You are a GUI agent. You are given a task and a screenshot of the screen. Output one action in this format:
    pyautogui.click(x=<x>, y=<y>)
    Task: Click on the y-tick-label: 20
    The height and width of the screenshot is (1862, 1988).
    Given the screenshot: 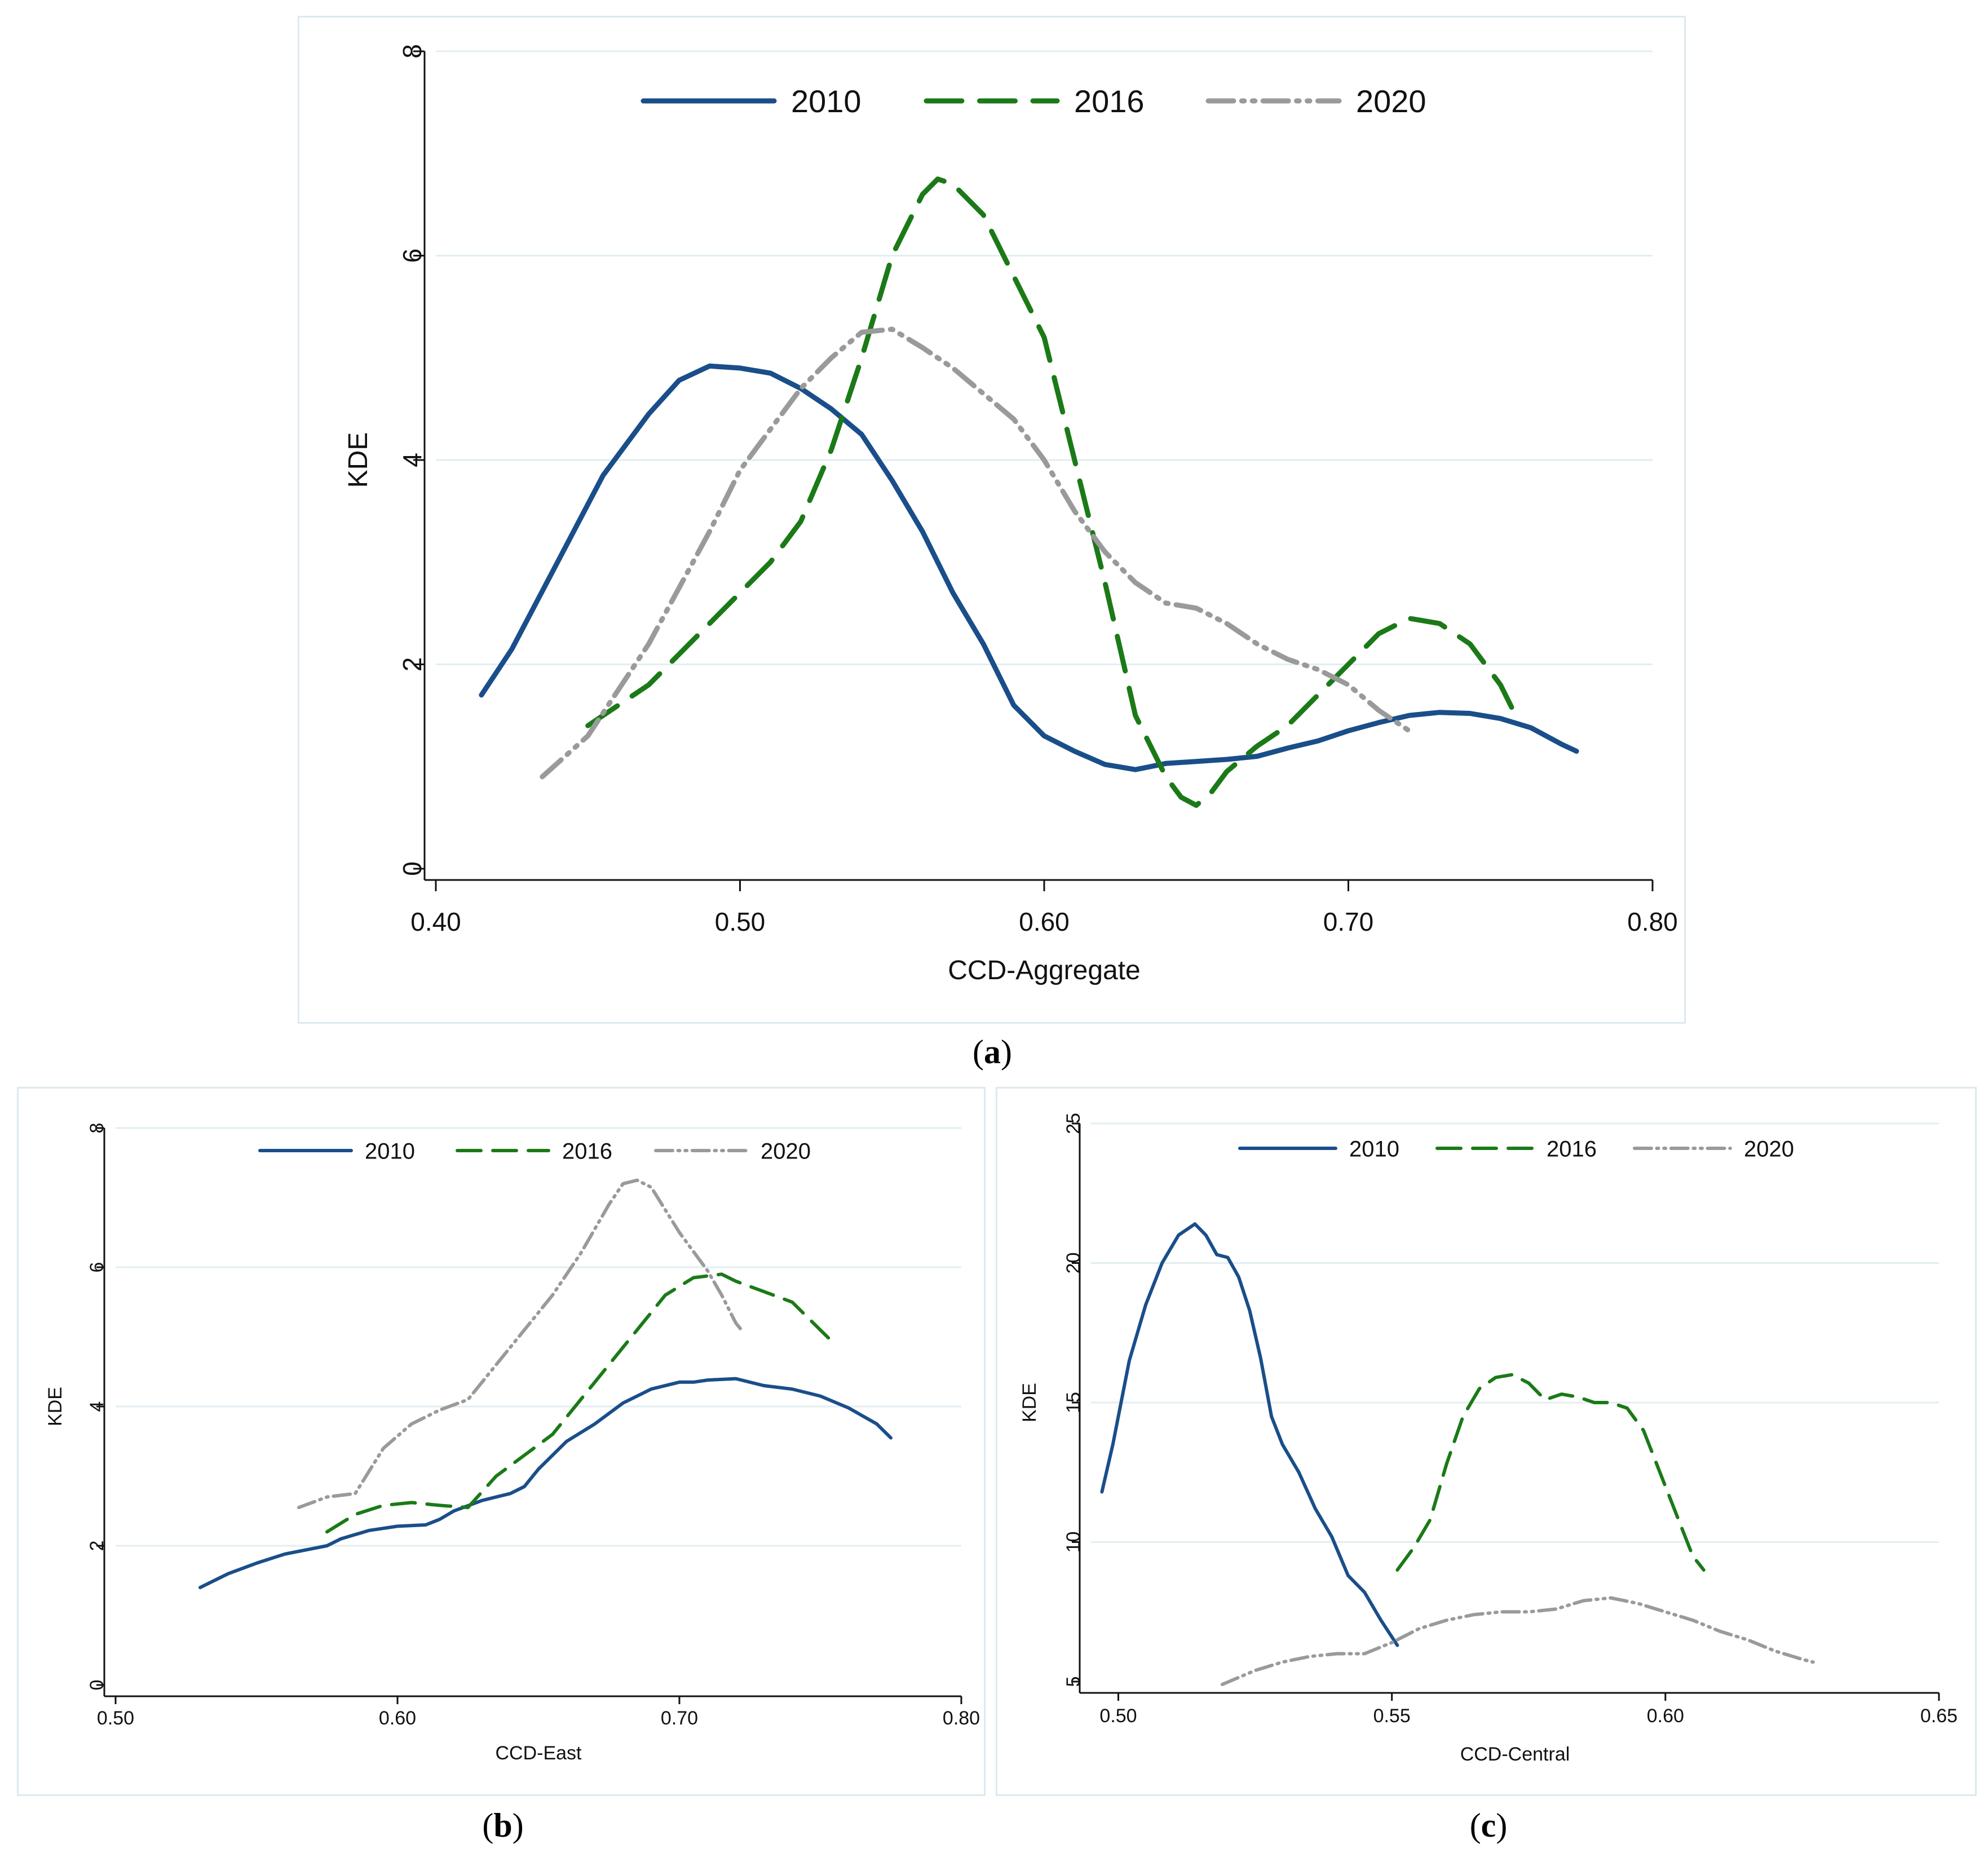 What is the action you would take?
    pyautogui.click(x=1073, y=1263)
    